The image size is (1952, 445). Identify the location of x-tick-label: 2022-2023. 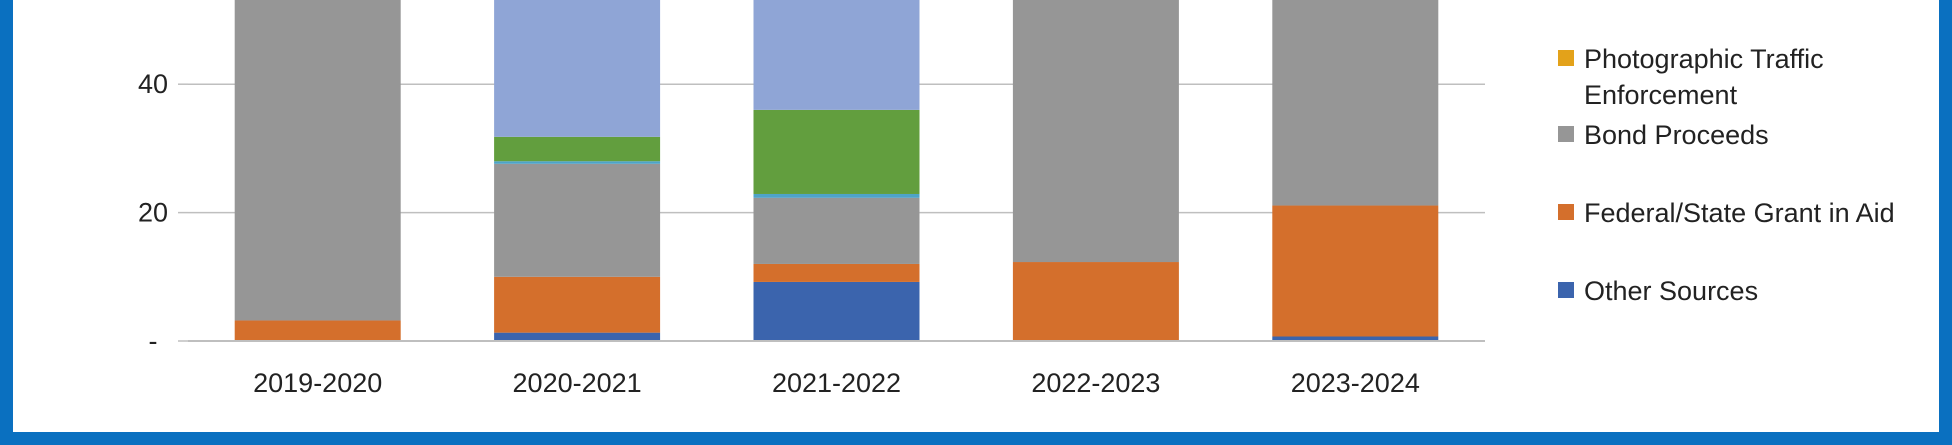
(1095, 383).